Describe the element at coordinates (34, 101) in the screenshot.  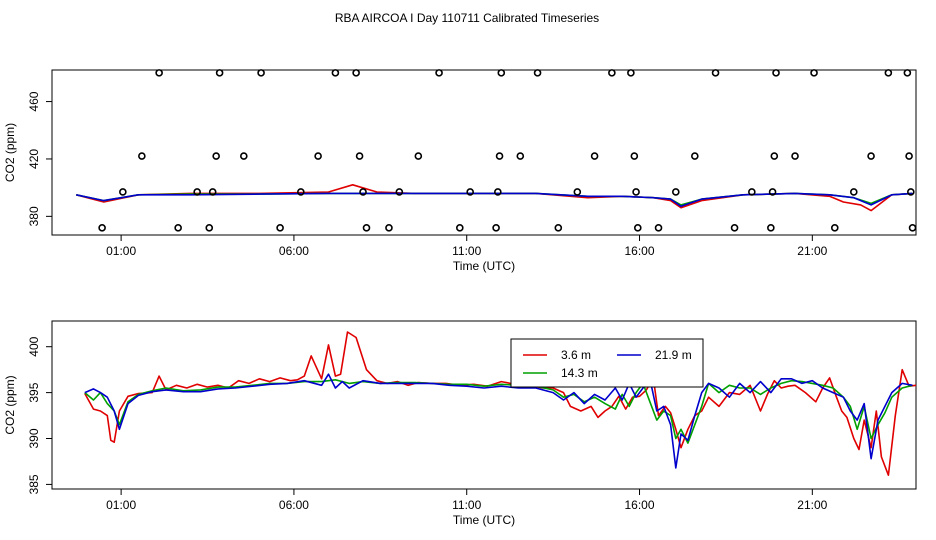
I see `y-tick-label: 460` at that location.